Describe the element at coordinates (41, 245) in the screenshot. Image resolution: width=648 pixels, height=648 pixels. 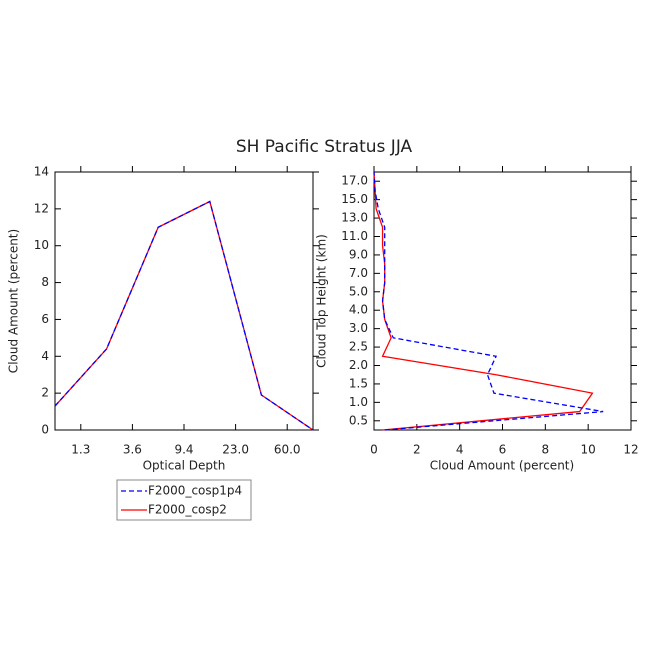
I see `y-tick-label: 10` at that location.